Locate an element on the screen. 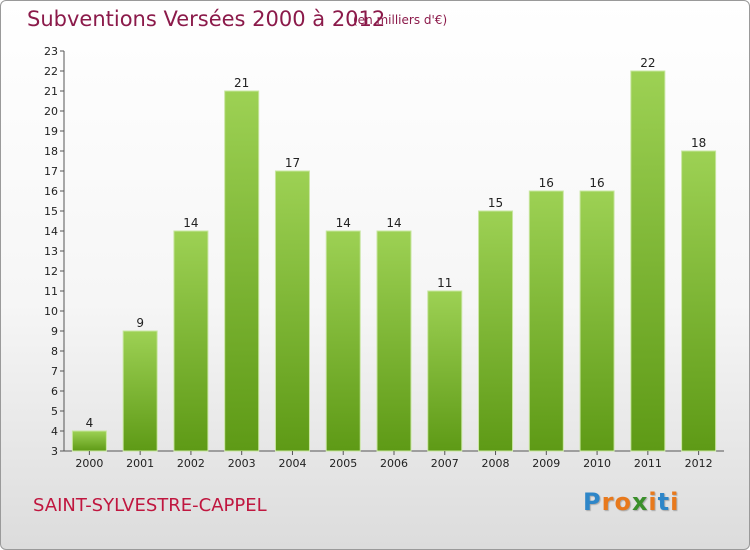 The image size is (750, 550). x-tick-label-2005: 2005 is located at coordinates (343, 463).